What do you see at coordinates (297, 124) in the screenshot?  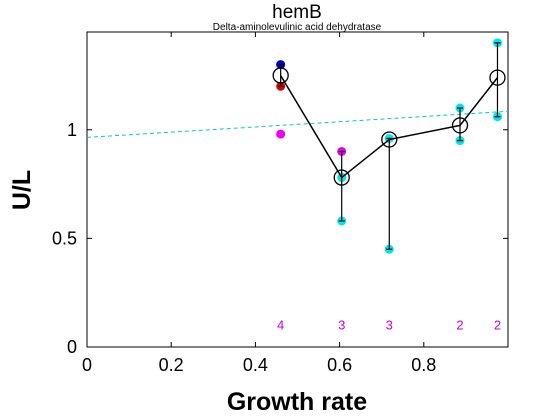 I see `trend-line` at bounding box center [297, 124].